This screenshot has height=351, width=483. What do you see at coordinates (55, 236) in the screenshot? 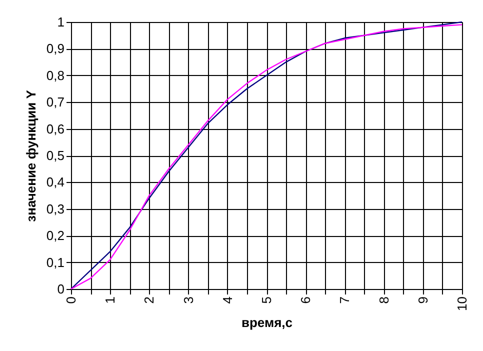
I see `y-tick-label: 0,2` at bounding box center [55, 236].